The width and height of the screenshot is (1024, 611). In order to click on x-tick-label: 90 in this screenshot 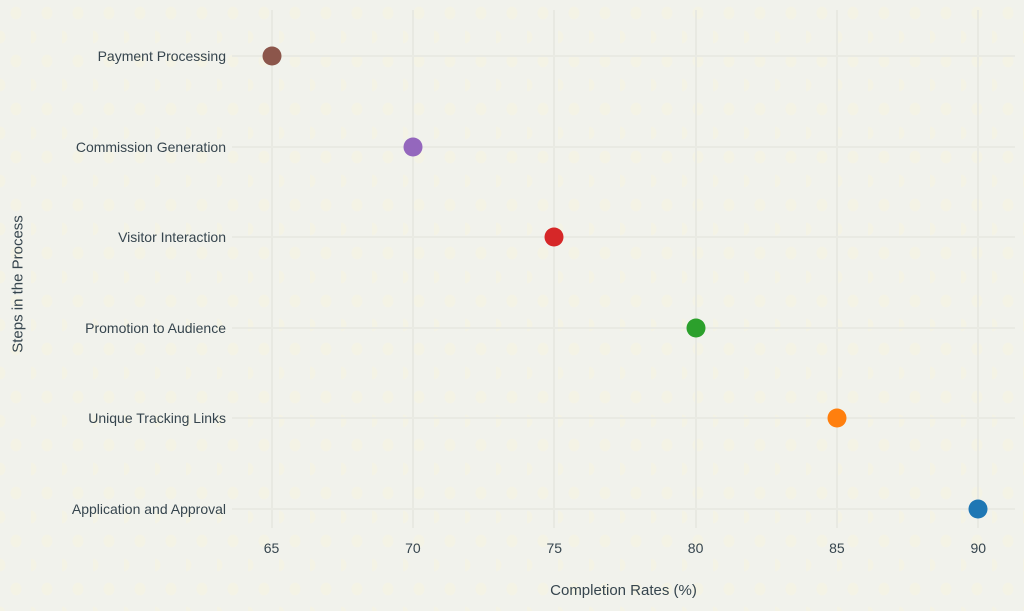, I will do `click(978, 548)`.